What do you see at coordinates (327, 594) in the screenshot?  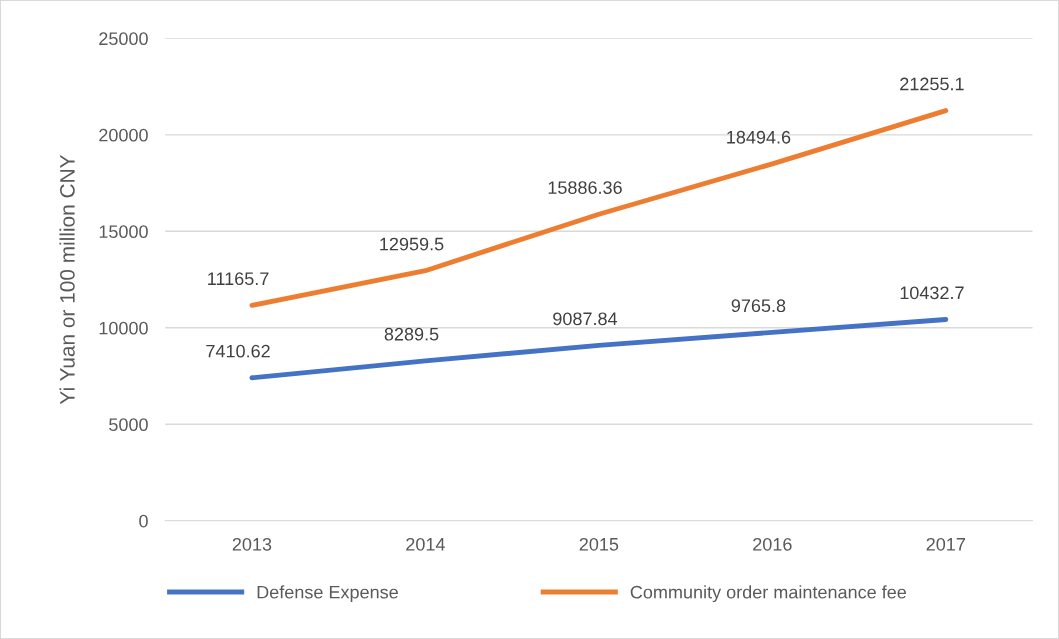 I see `legend-label: Defense Expense` at bounding box center [327, 594].